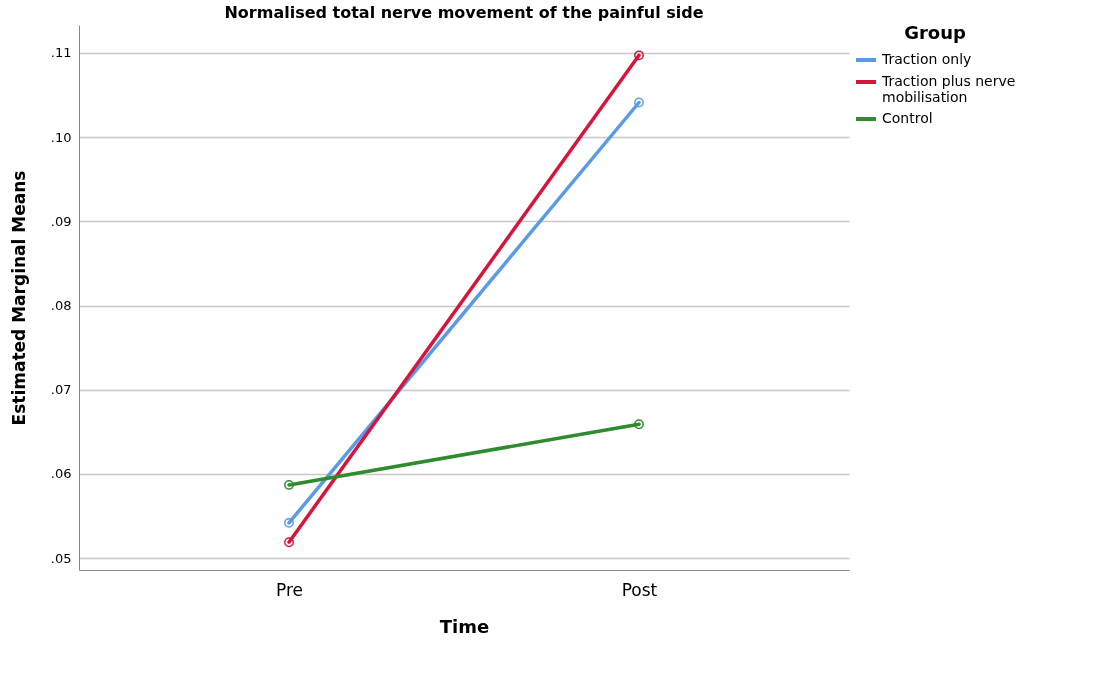 The width and height of the screenshot is (1113, 693). Describe the element at coordinates (61, 221) in the screenshot. I see `y-tick-label: .09` at that location.